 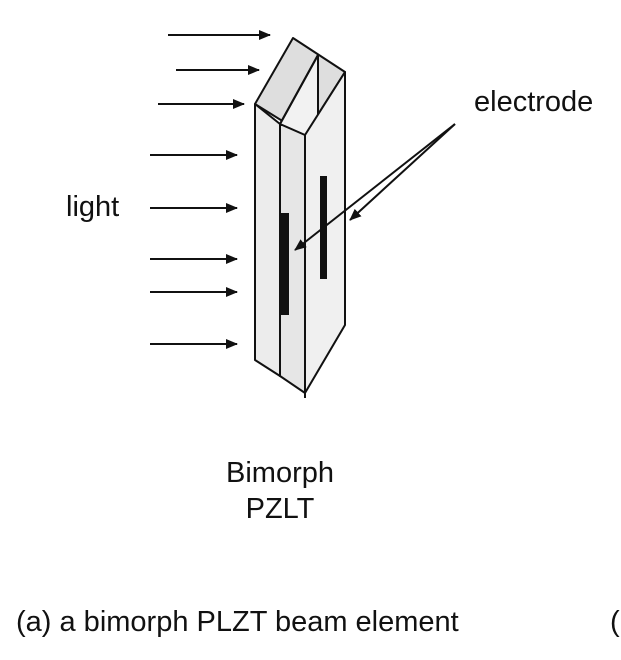 I want to click on electrode-pointers, so click(x=375, y=187).